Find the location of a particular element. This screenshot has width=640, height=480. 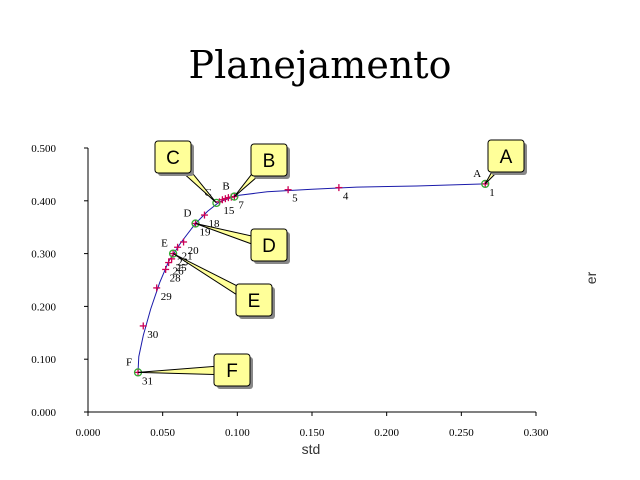

point-label-15: 15 is located at coordinates (229, 211).